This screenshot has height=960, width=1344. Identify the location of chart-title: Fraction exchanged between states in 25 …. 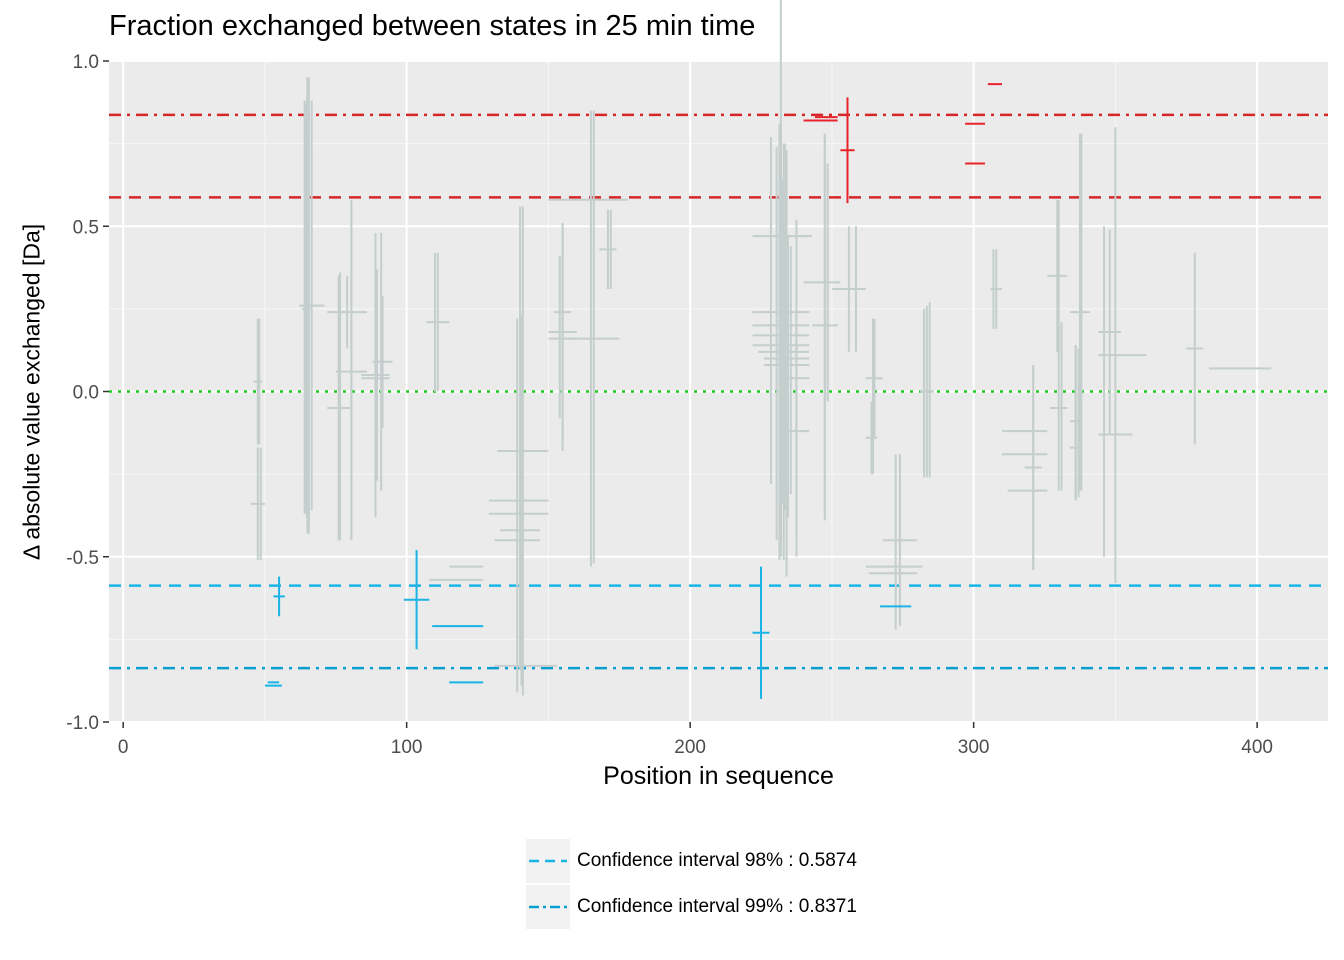
(432, 26).